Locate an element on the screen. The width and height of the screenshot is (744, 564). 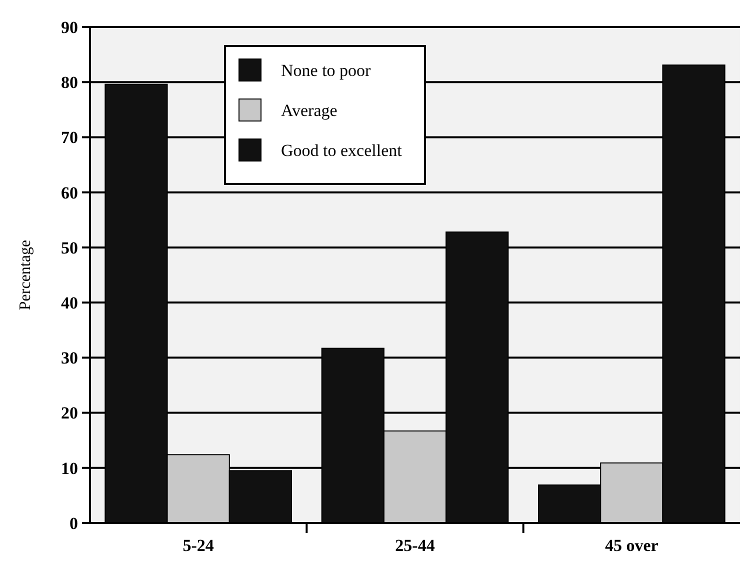
y-tick-label: 40 is located at coordinates (69, 303).